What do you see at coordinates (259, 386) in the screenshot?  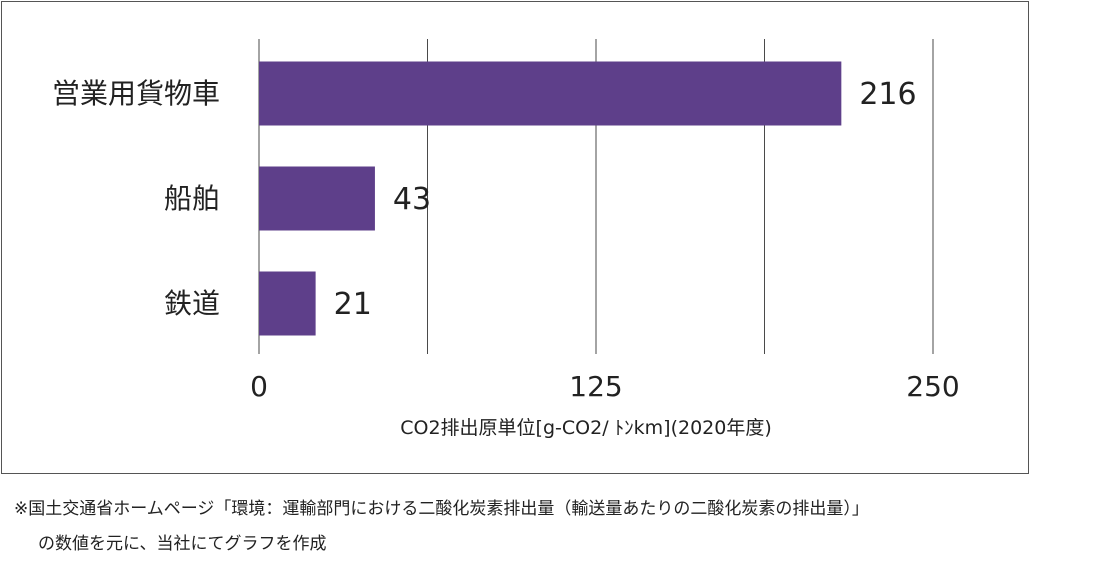 I see `x-tick-label: 0` at bounding box center [259, 386].